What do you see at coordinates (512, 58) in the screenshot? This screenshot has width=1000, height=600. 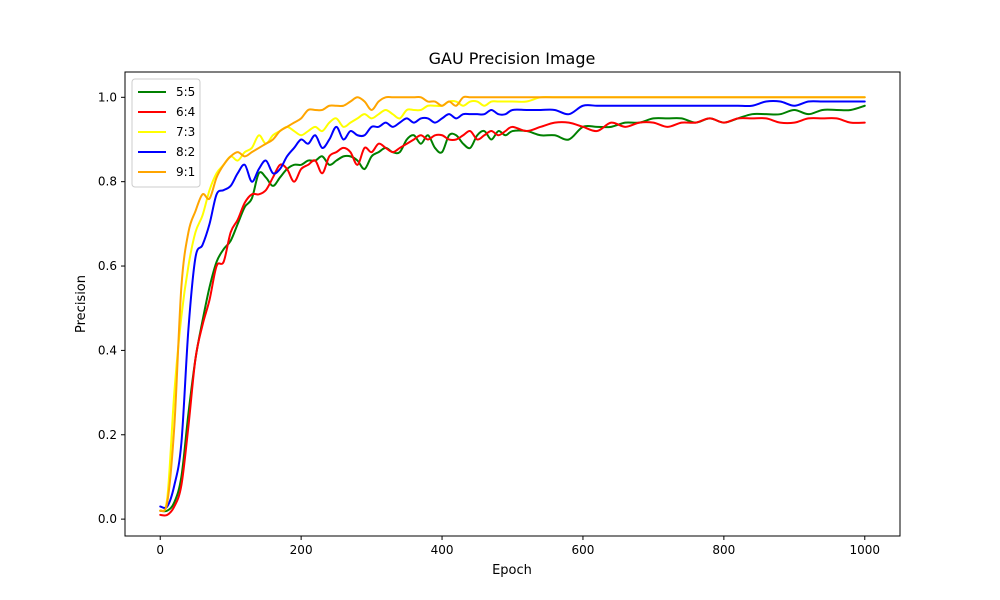 I see `chart-title: GAU Precision Image` at bounding box center [512, 58].